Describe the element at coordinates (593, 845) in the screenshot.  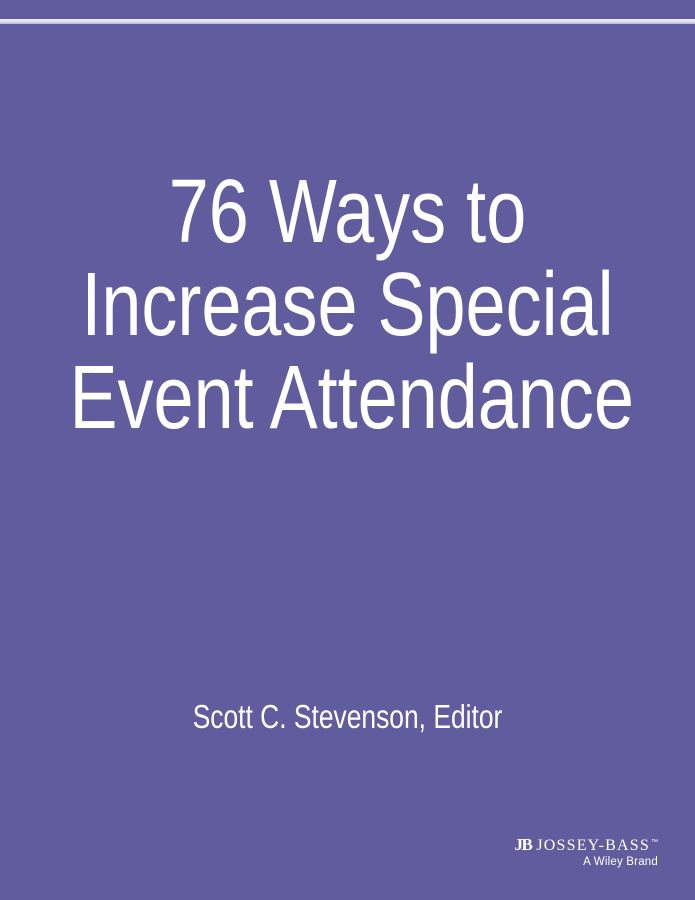
I see `jossey-bass-wordmark: JOSSEY-BASS` at that location.